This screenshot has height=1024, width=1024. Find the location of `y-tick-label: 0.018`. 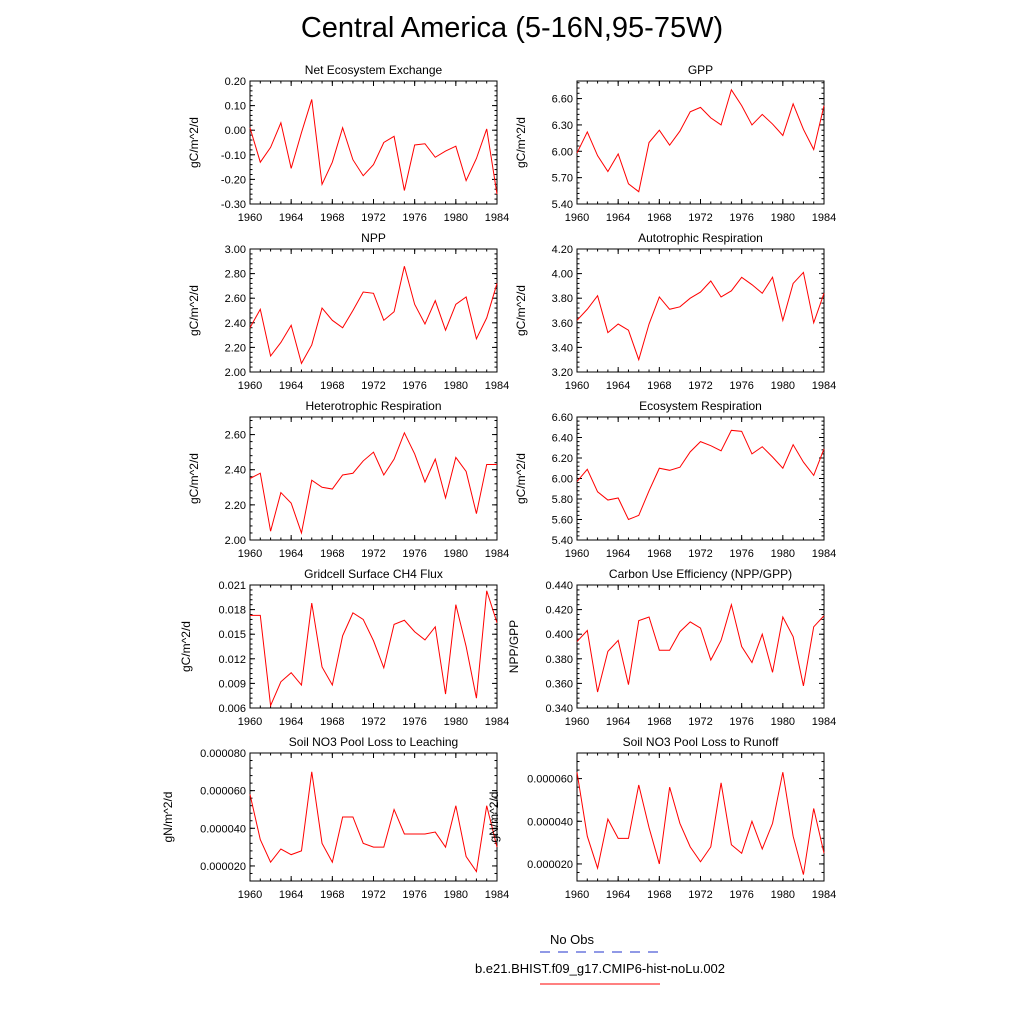

y-tick-label: 0.018 is located at coordinates (232, 611).